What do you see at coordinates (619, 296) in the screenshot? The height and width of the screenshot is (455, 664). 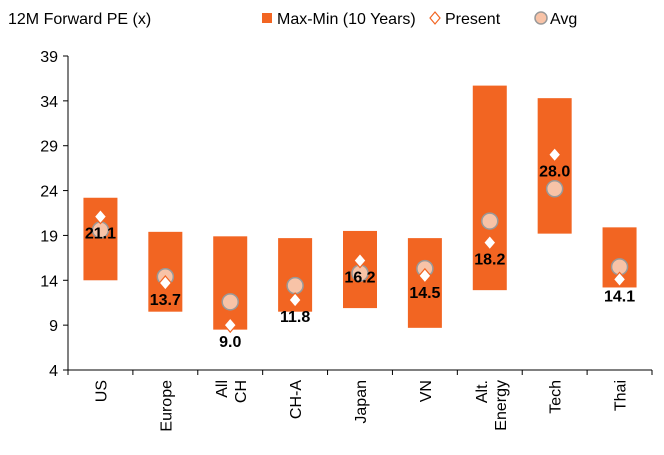 I see `value-label: 14.1` at bounding box center [619, 296].